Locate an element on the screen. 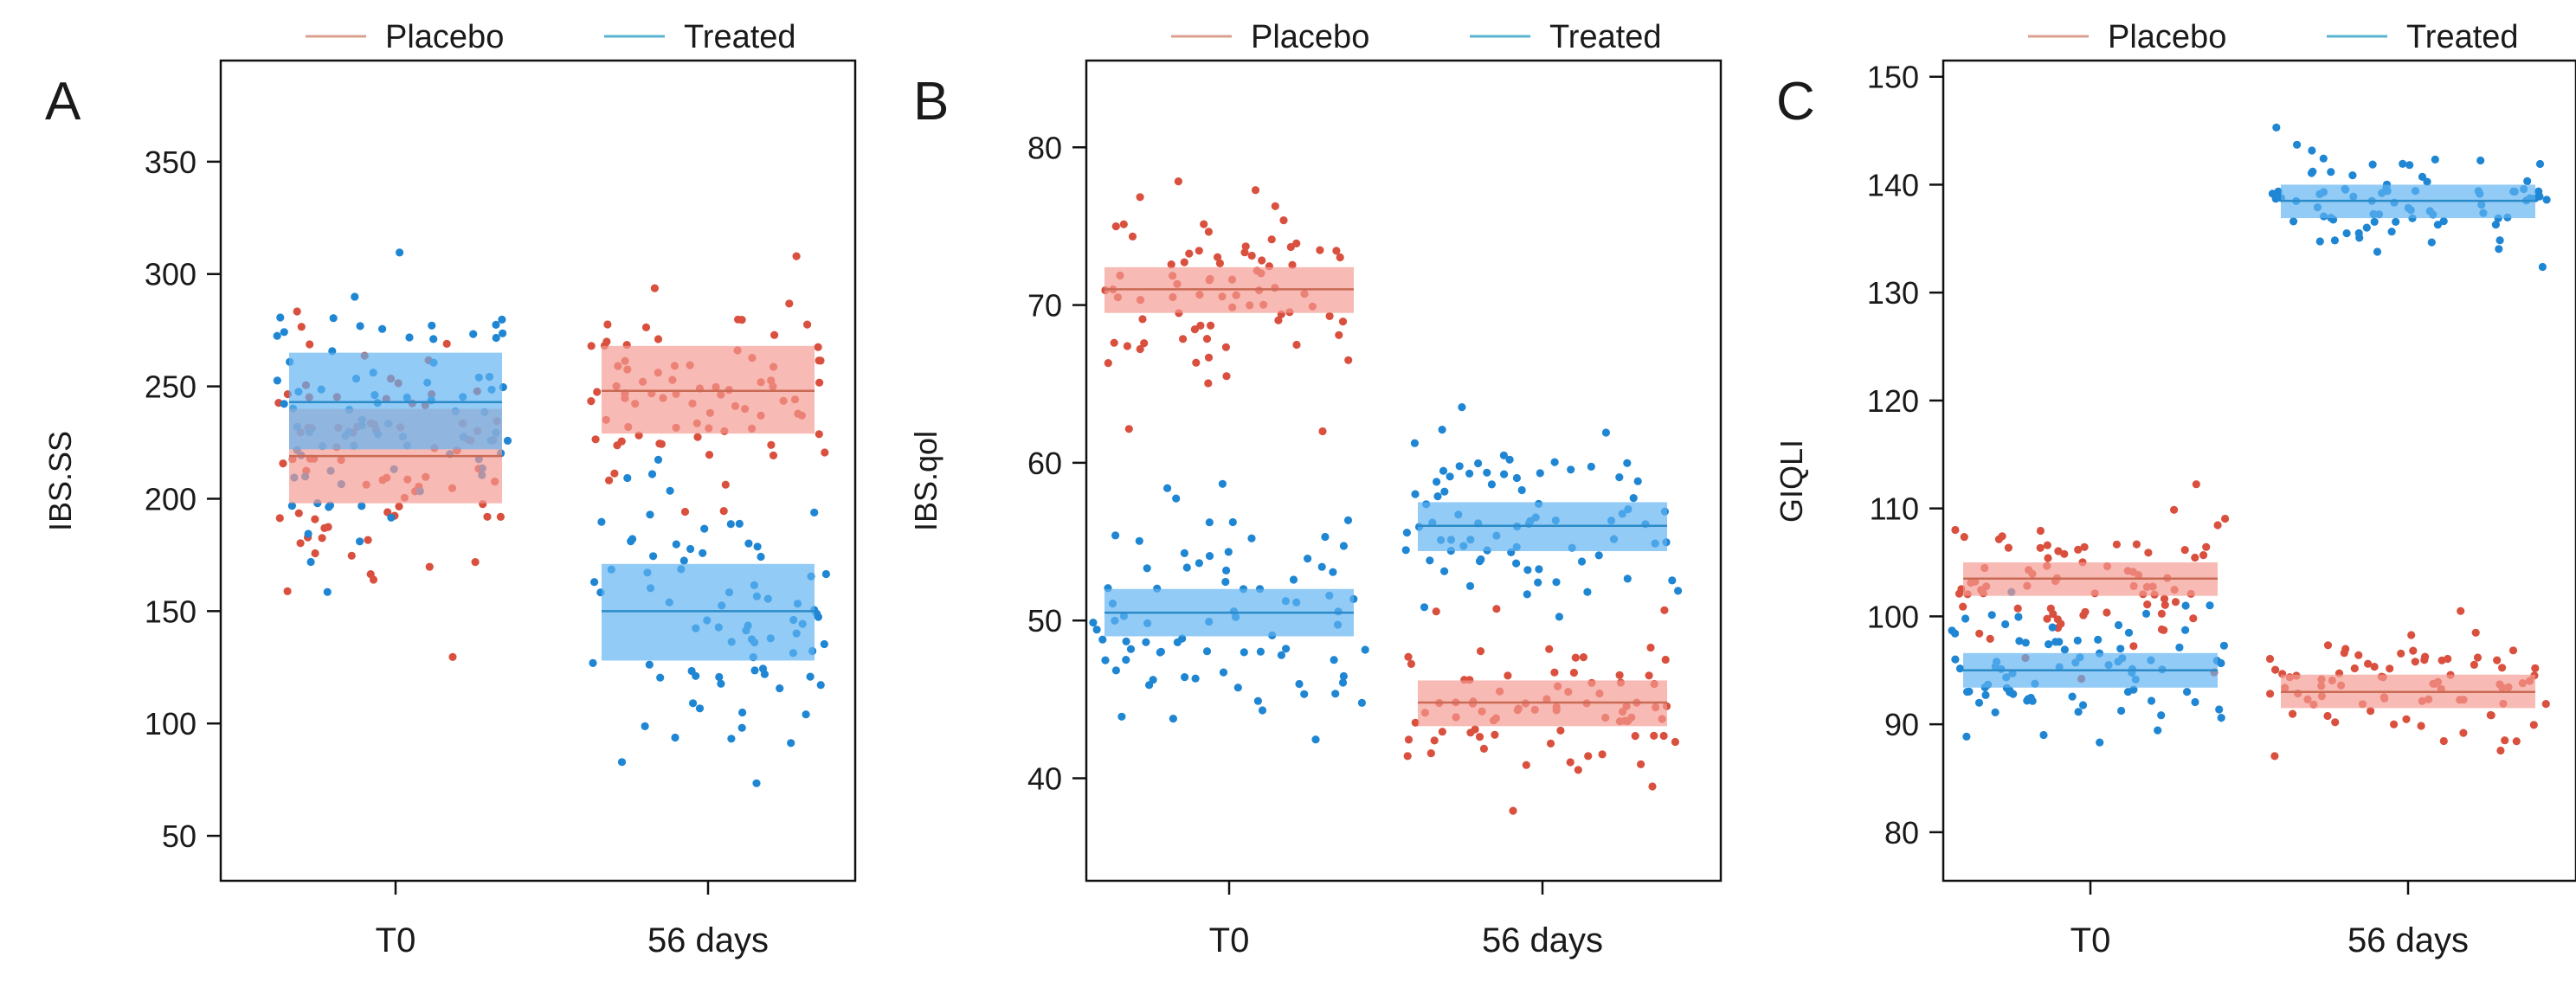  y-axis-label: GIQLI is located at coordinates (1791, 481).